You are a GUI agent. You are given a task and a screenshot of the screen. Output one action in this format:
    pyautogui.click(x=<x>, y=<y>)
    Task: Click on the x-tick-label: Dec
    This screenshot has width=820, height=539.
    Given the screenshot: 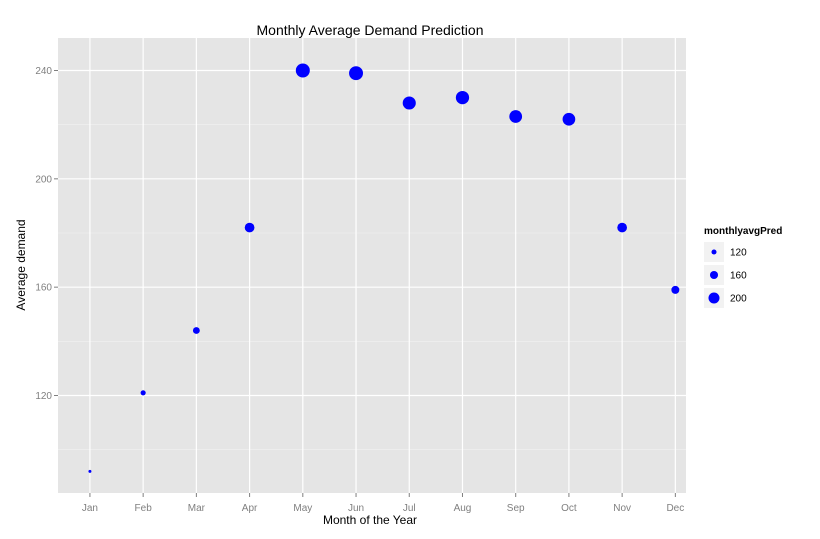 What is the action you would take?
    pyautogui.click(x=675, y=508)
    